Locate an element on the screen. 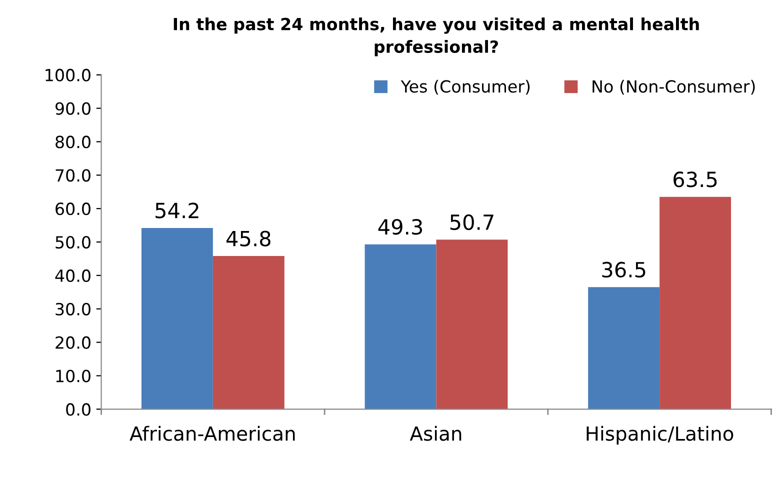  y-tick-label: 70.0 is located at coordinates (73, 175).